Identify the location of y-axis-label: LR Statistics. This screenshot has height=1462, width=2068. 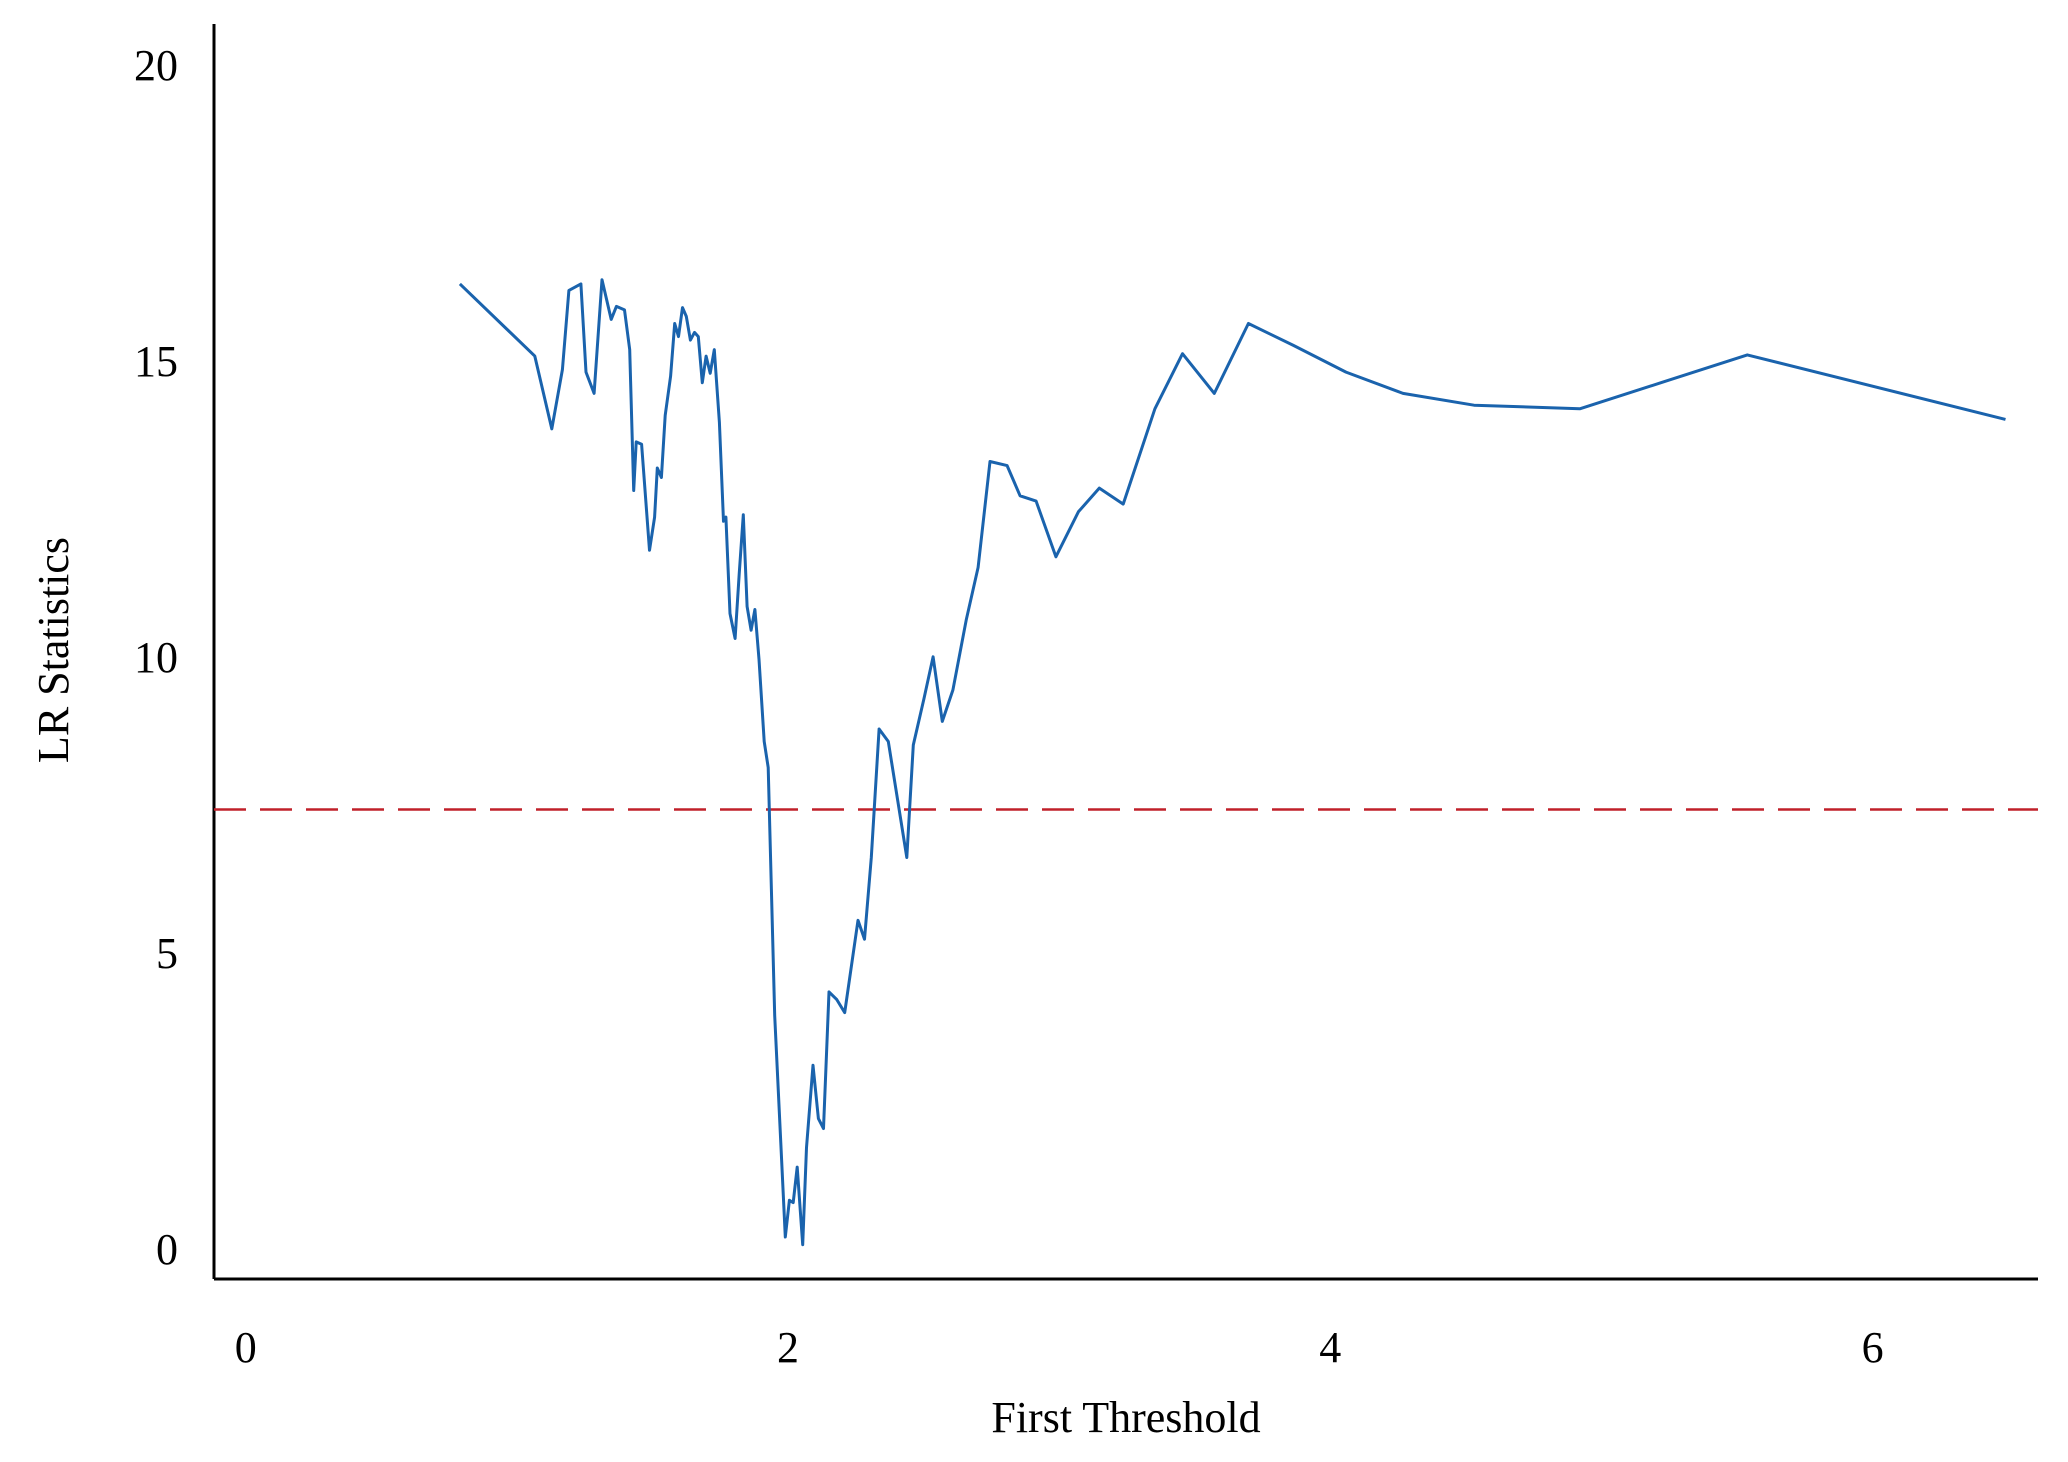
(53, 650).